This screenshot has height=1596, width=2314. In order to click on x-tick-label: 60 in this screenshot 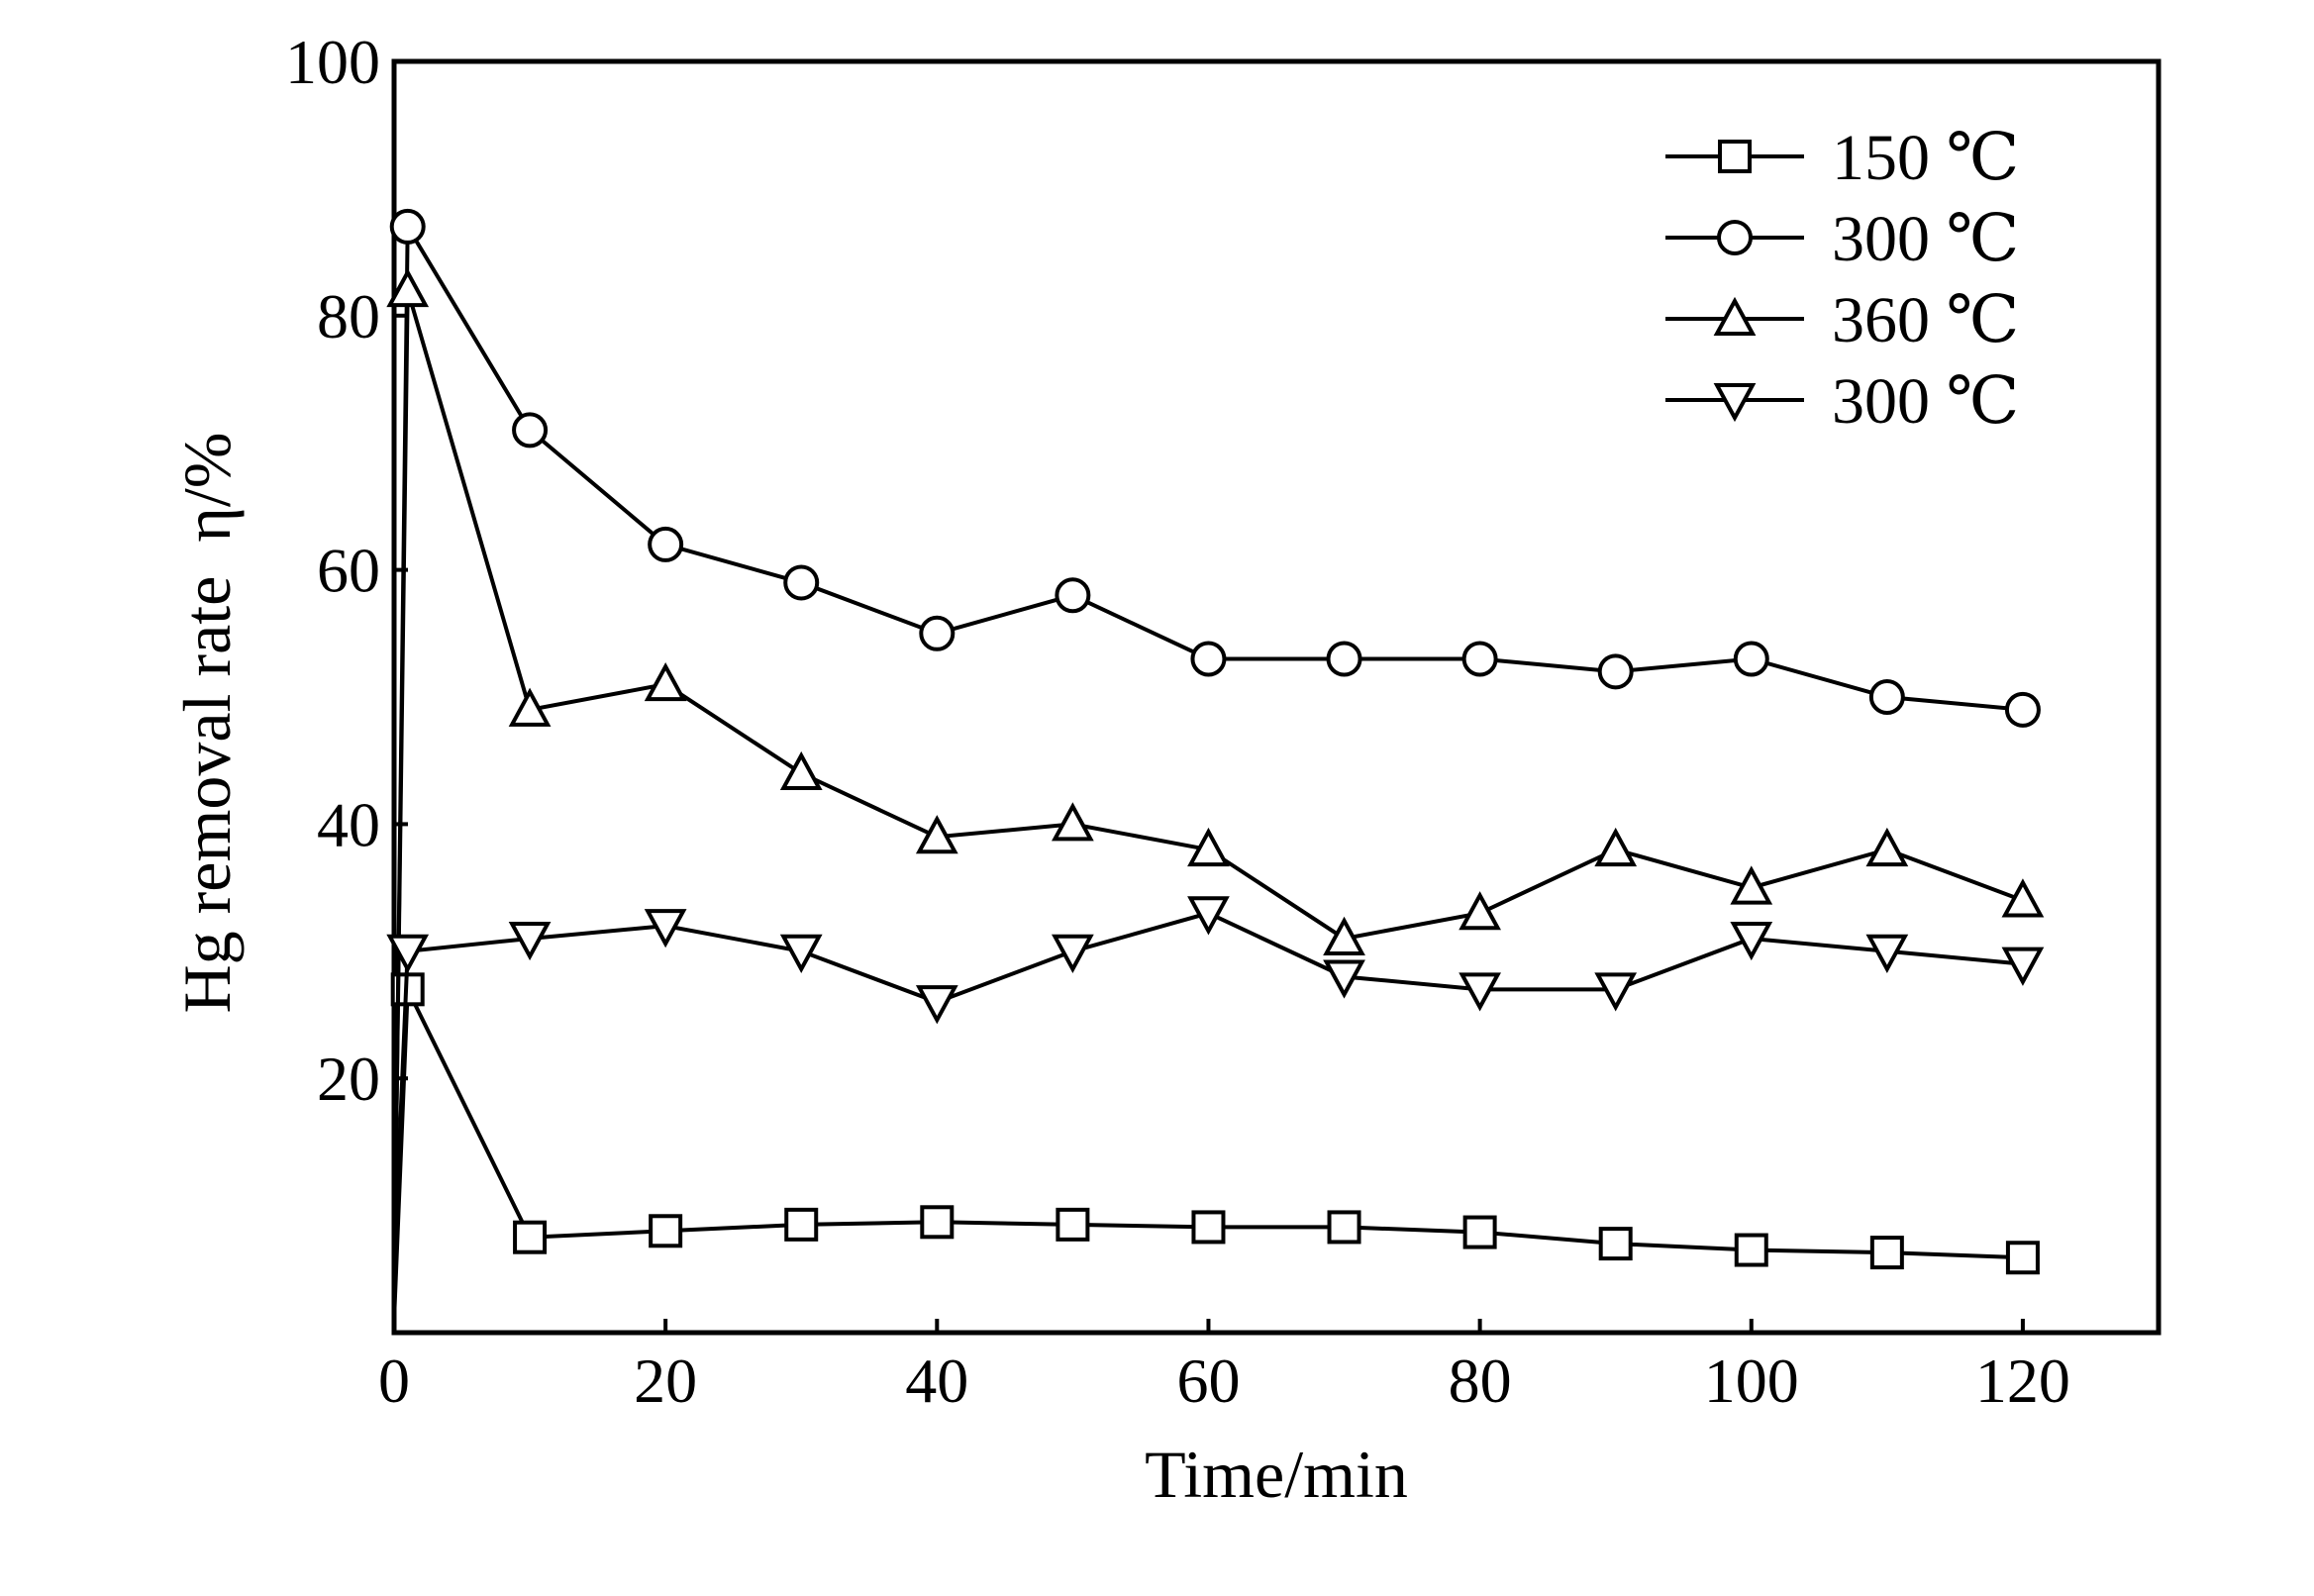, I will do `click(1208, 1381)`.